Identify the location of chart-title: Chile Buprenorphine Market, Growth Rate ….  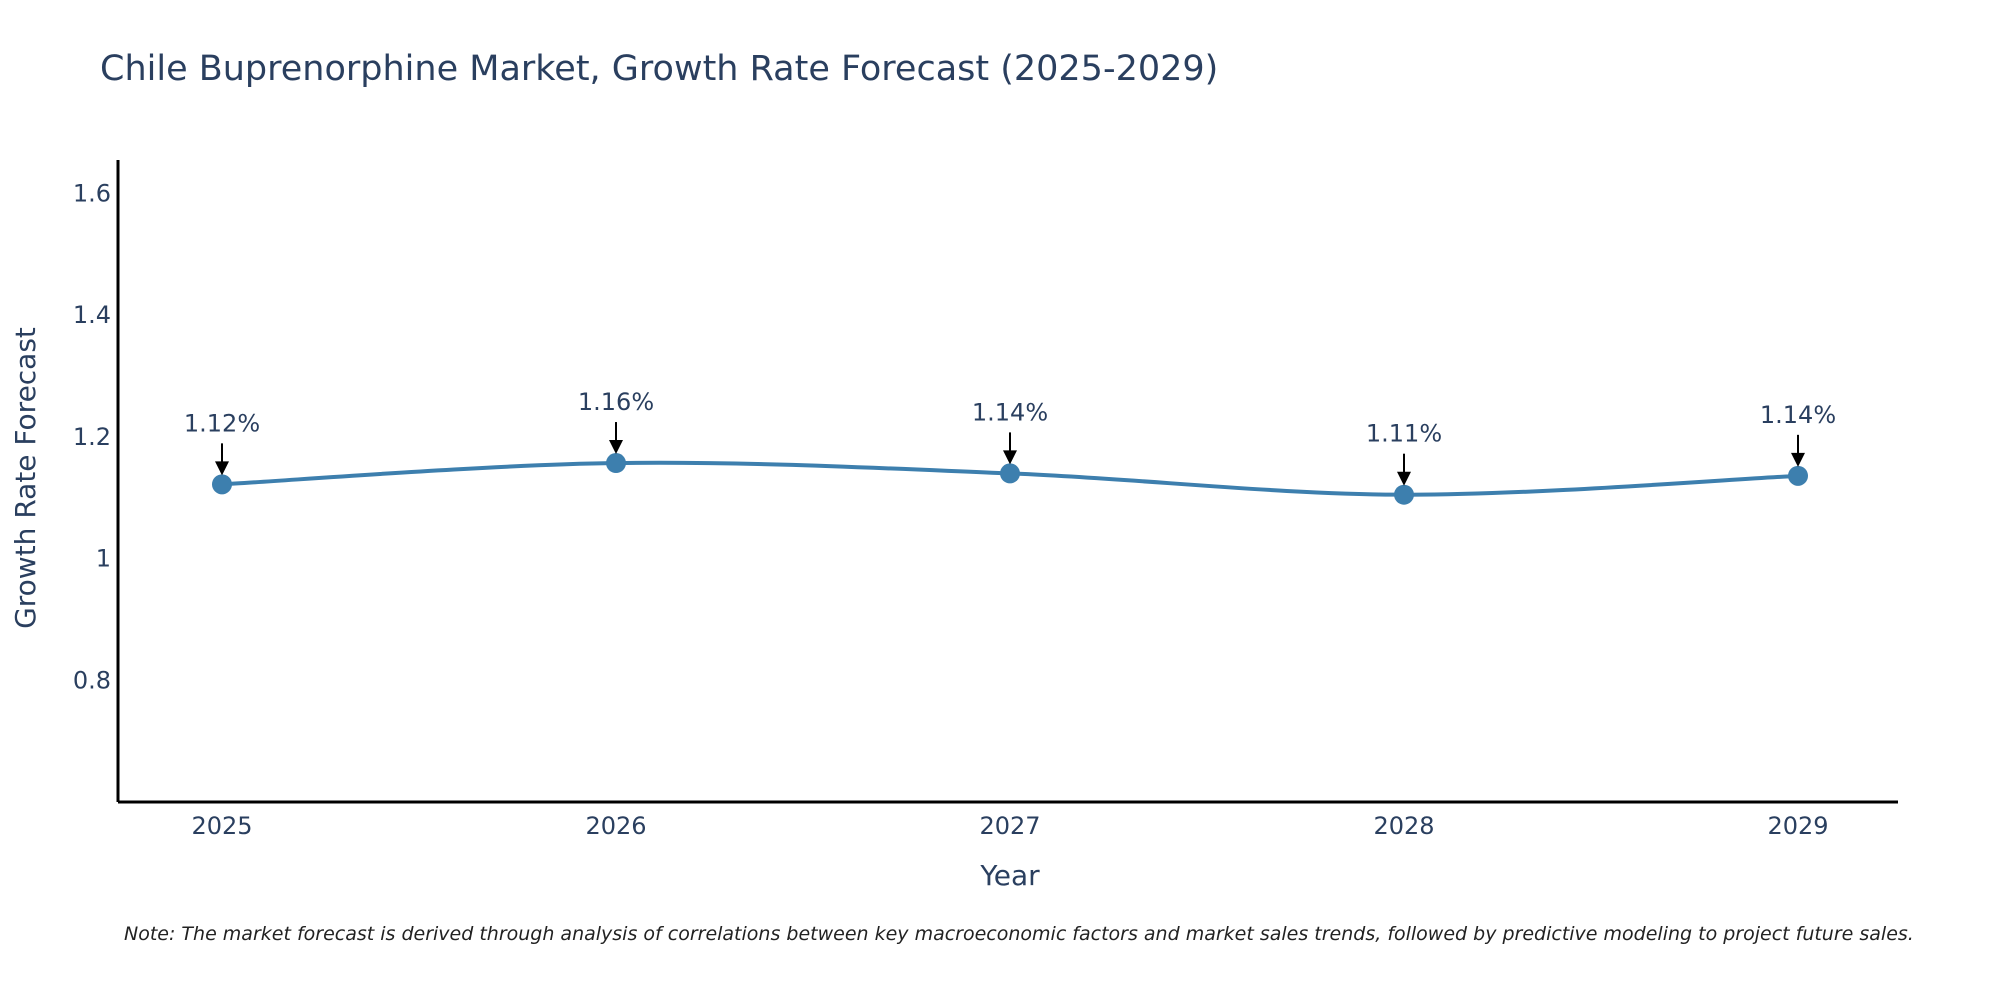
(659, 69).